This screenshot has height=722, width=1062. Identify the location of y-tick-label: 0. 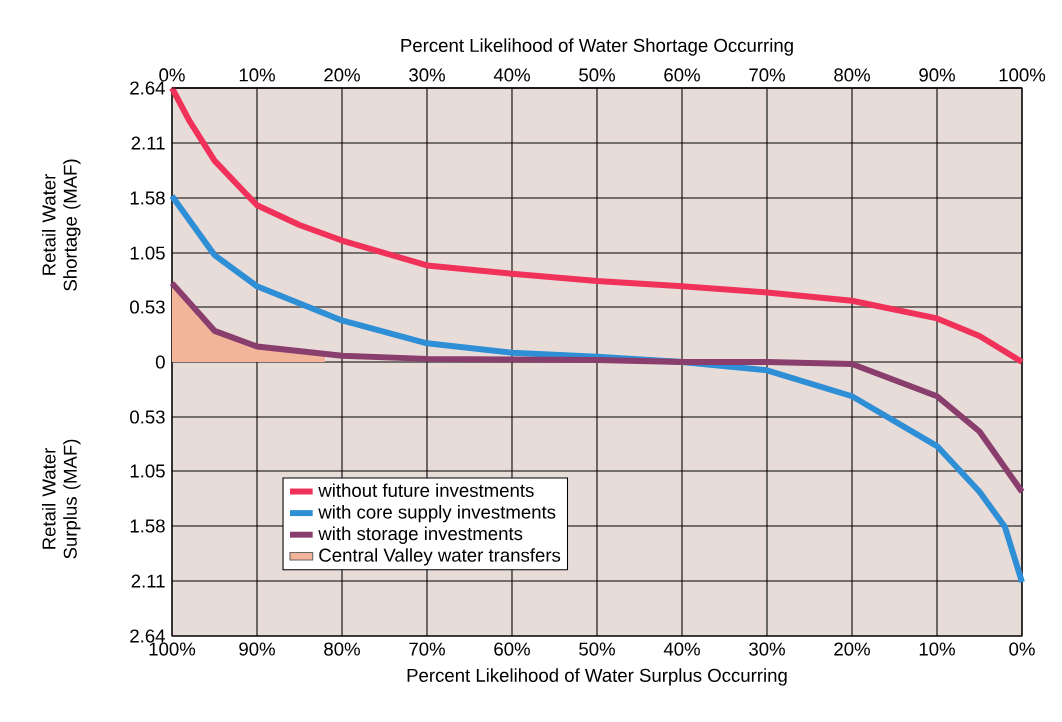
(160, 362).